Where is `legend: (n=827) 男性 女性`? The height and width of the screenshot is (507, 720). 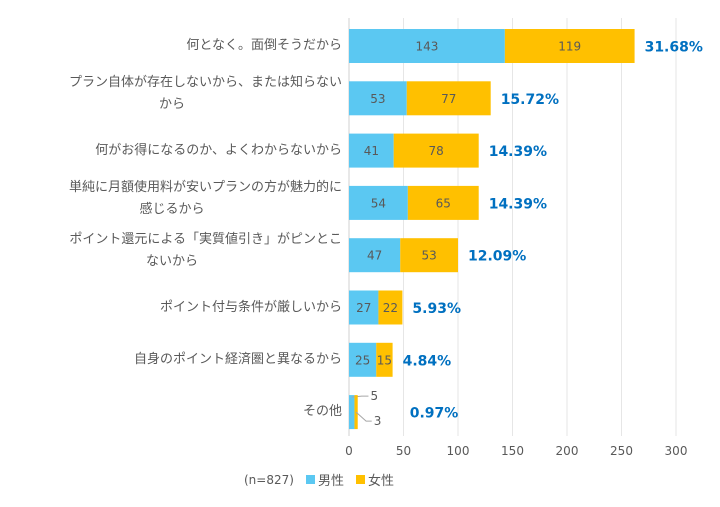
legend: (n=827) 男性 女性 is located at coordinates (319, 480).